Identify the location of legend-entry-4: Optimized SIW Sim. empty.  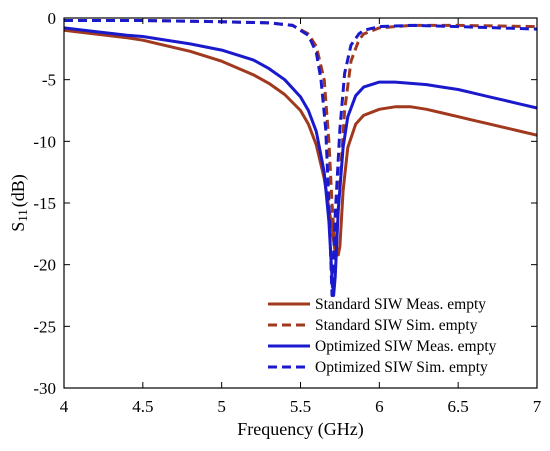
(378, 367).